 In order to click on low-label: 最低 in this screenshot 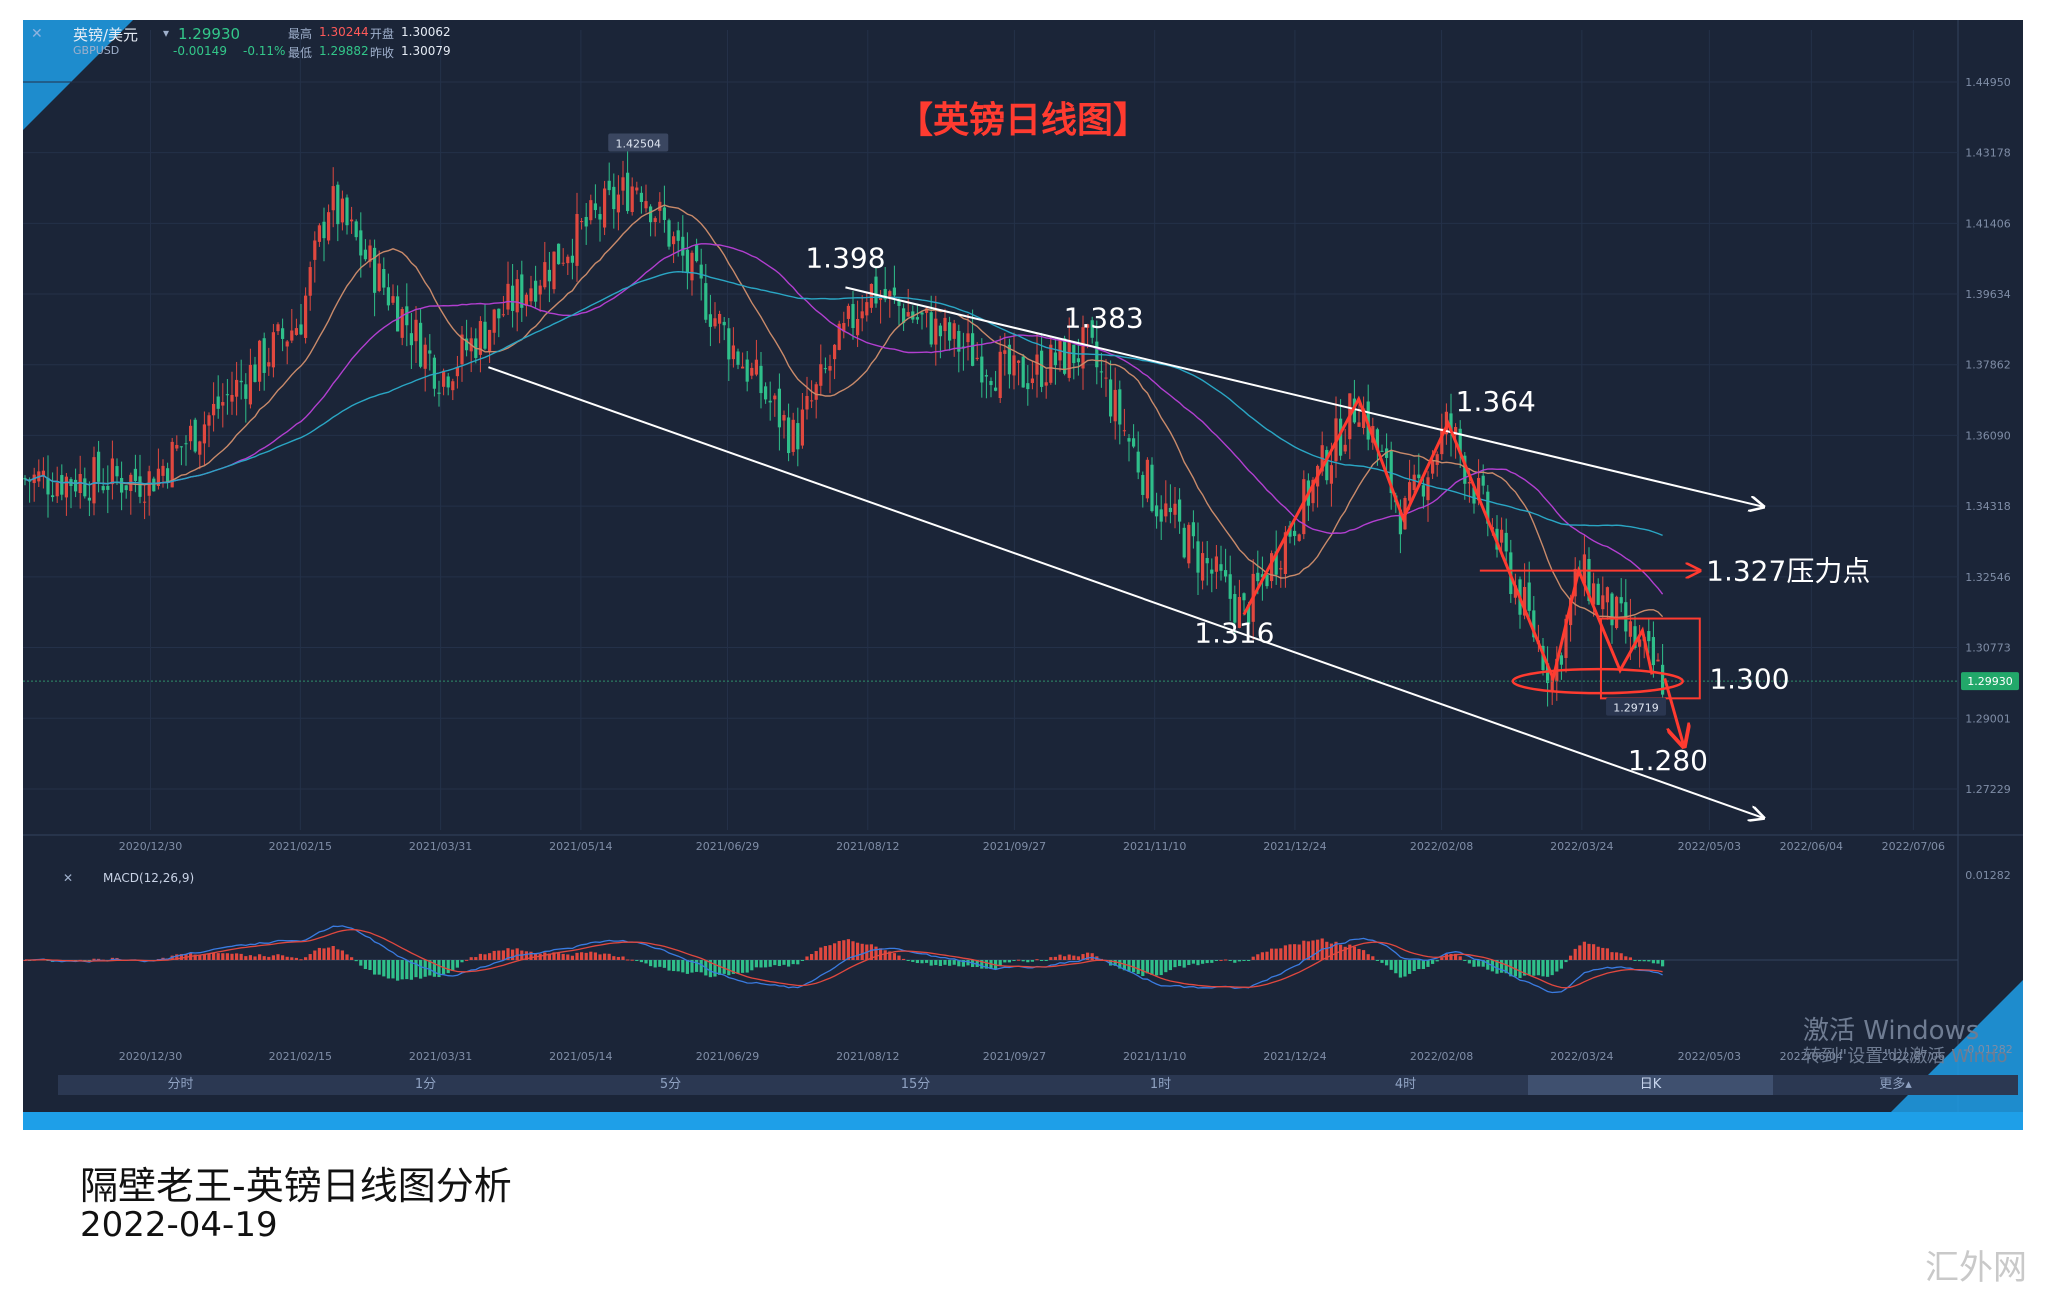, I will do `click(300, 53)`.